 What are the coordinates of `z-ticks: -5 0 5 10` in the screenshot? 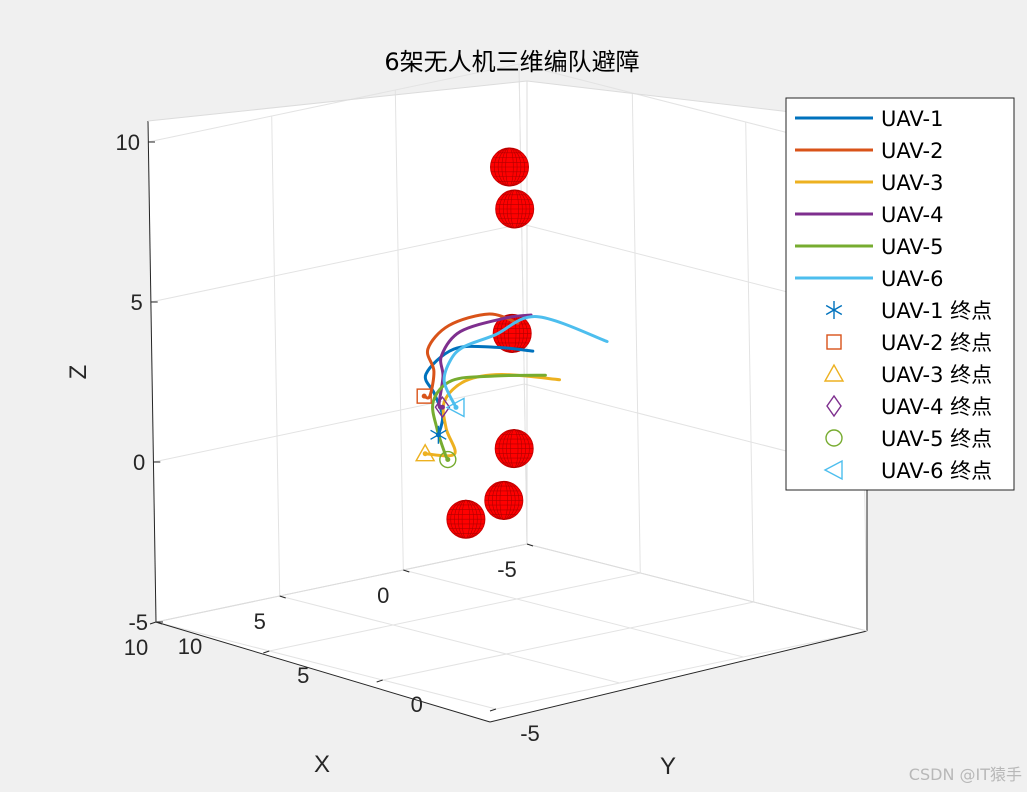 It's located at (139, 382).